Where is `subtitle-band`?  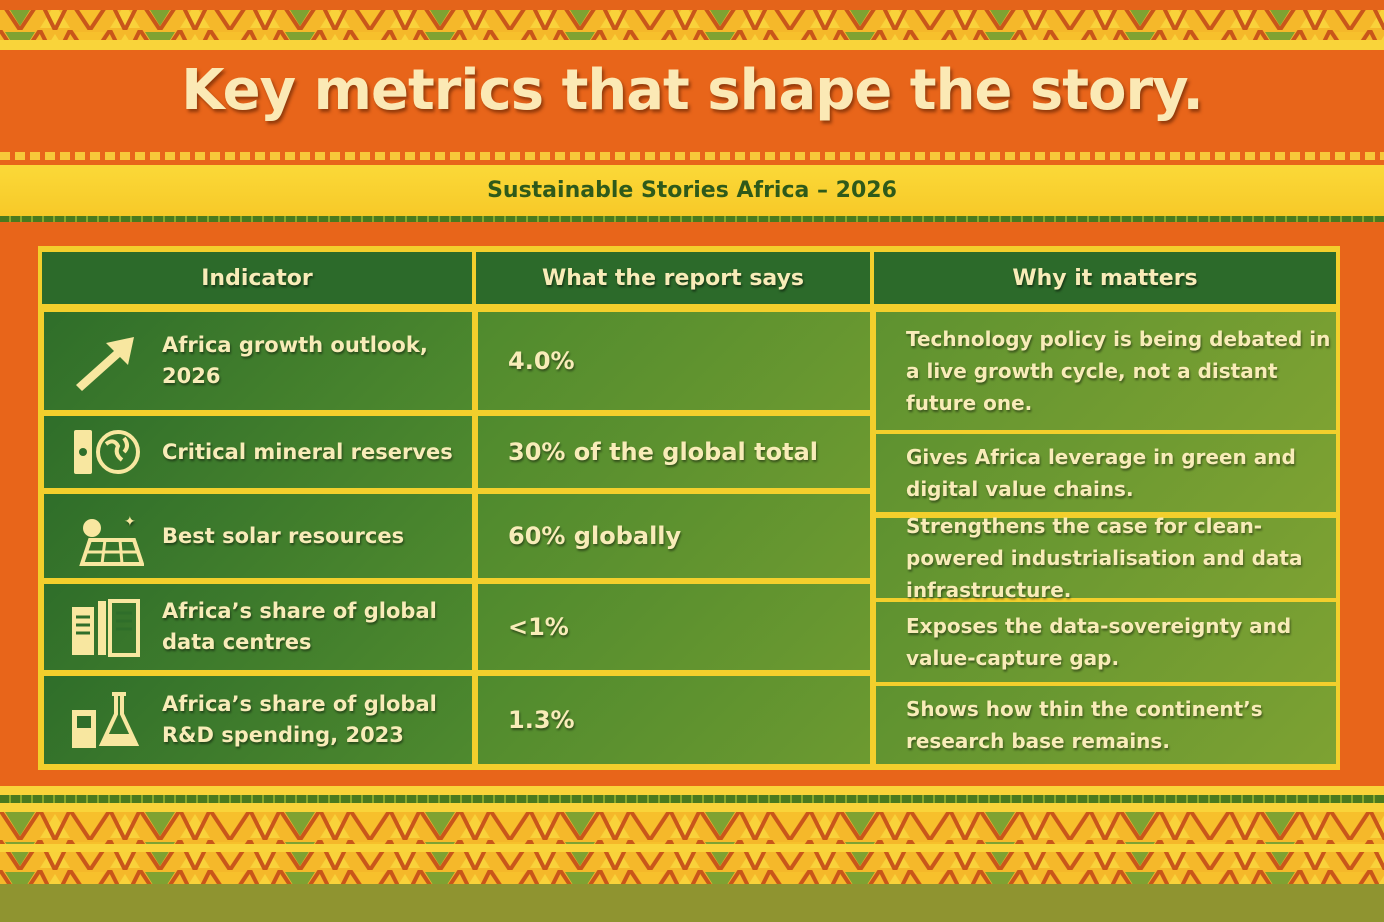
subtitle-band is located at coordinates (692, 191).